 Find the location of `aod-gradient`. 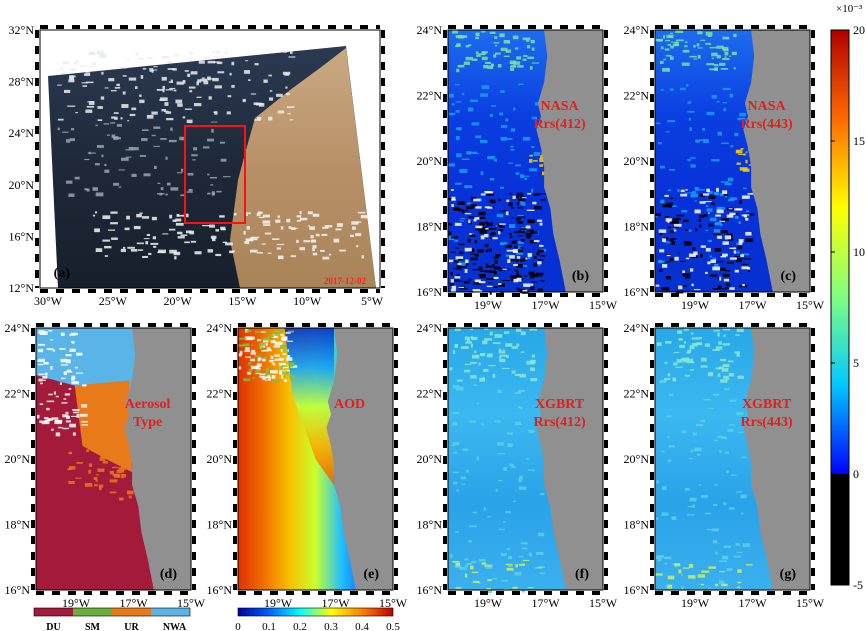

aod-gradient is located at coordinates (315, 612).